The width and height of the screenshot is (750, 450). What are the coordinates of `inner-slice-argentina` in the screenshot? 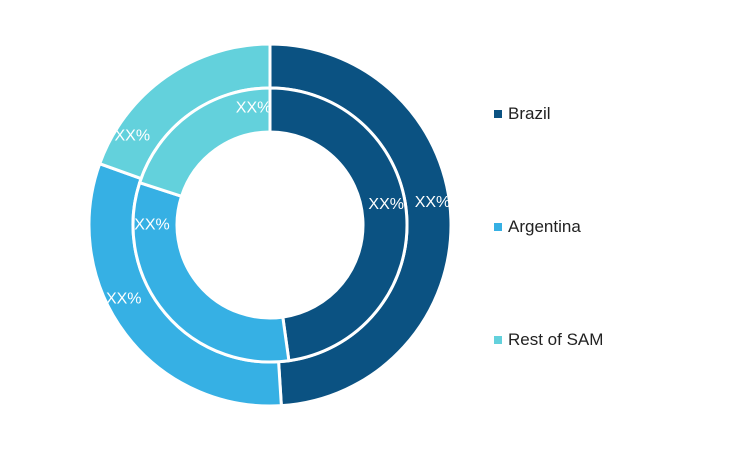 It's located at (211, 272).